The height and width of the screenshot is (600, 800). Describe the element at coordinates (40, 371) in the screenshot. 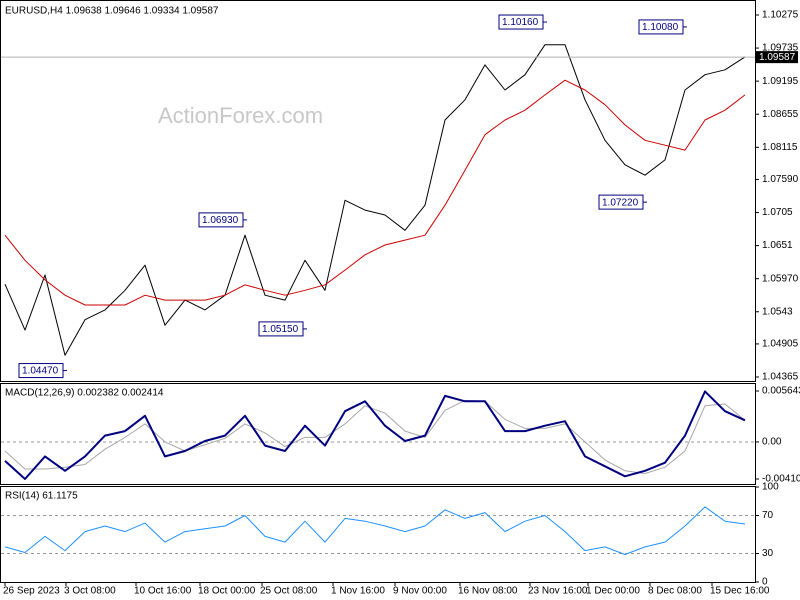

I see `annotation-label: 1.04470` at that location.